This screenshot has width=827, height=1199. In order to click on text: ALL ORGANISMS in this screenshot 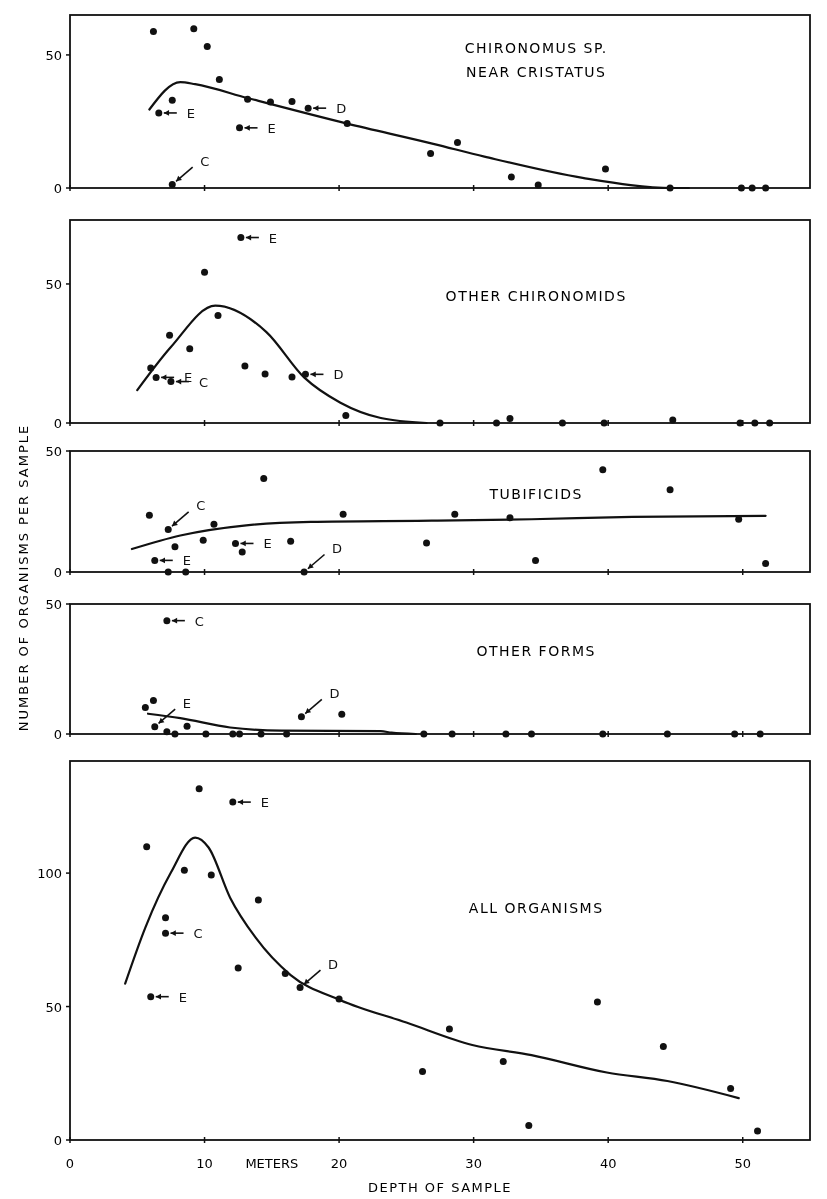, I will do `click(536, 907)`.